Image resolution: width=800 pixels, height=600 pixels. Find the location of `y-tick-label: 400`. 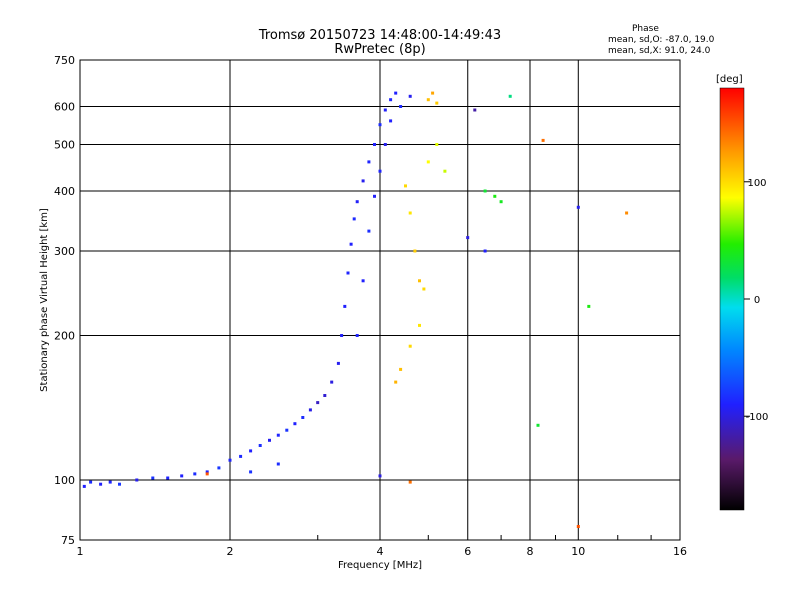

y-tick-label: 400 is located at coordinates (64, 191).